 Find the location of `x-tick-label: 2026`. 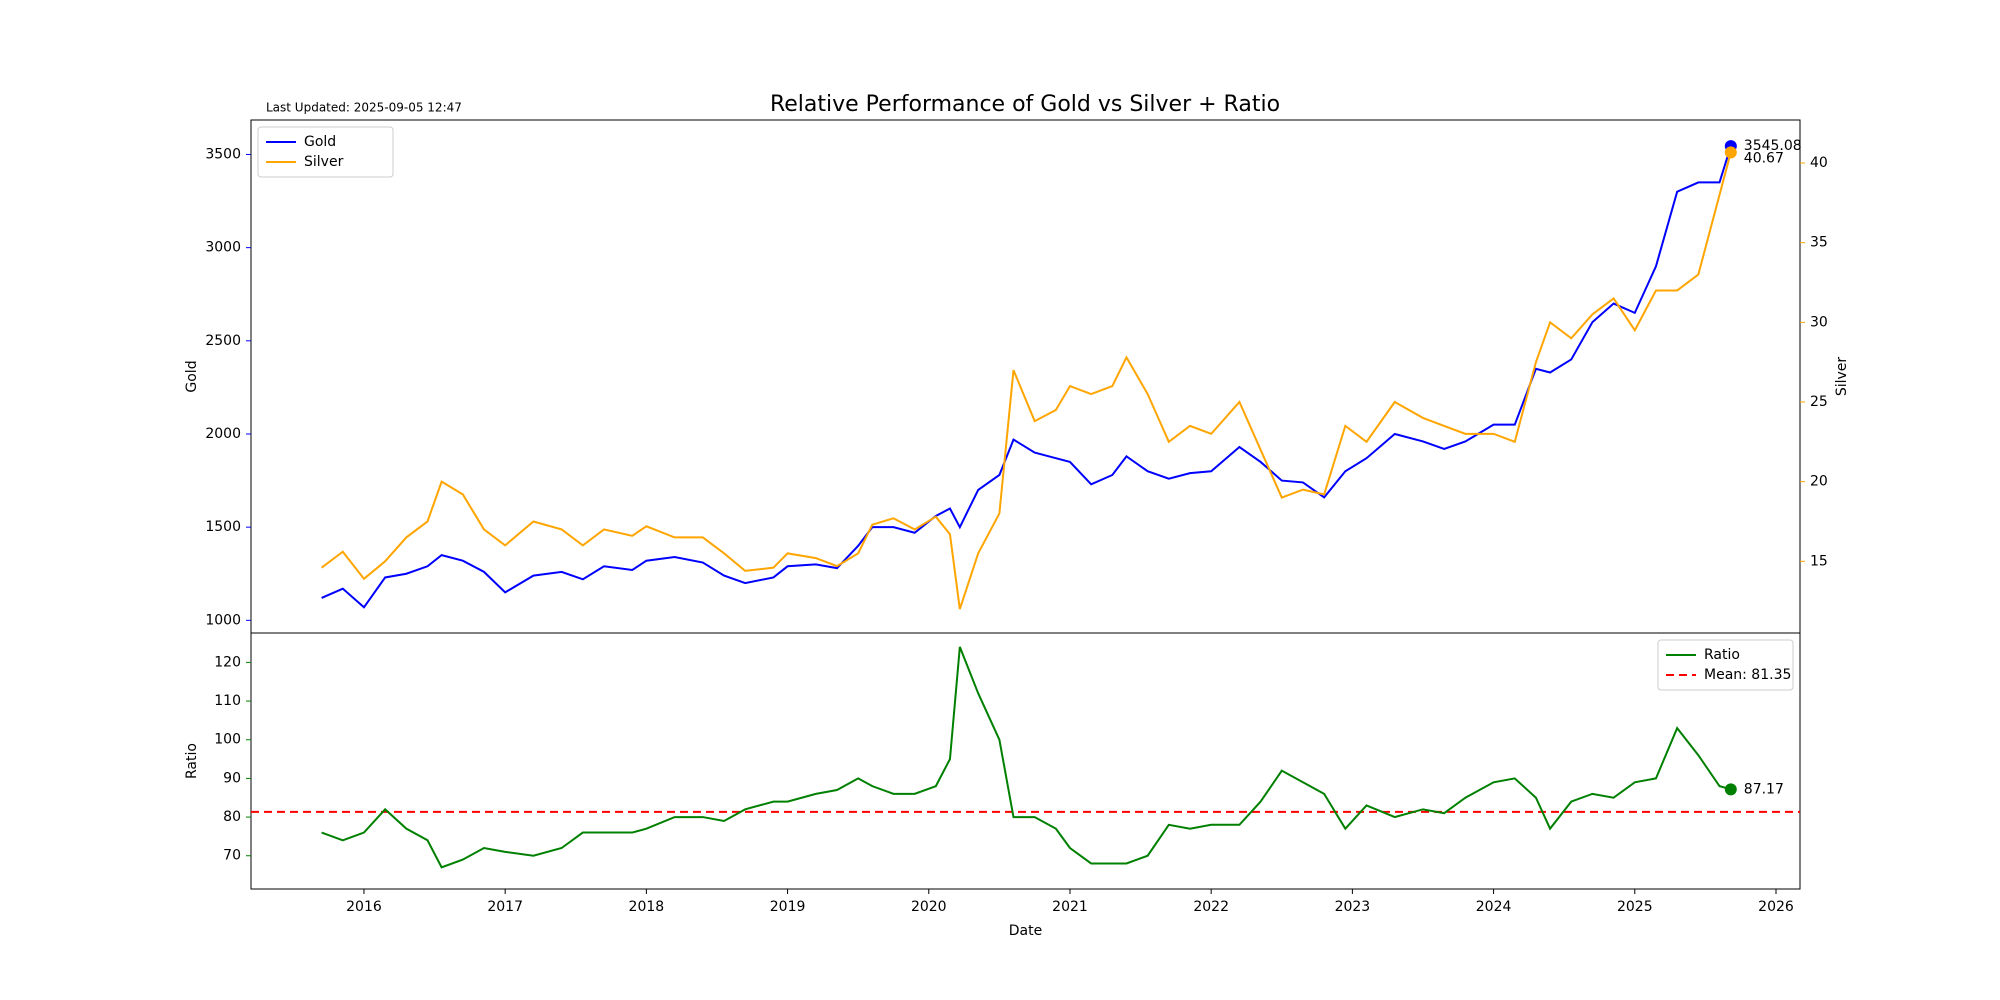

x-tick-label: 2026 is located at coordinates (1776, 907).